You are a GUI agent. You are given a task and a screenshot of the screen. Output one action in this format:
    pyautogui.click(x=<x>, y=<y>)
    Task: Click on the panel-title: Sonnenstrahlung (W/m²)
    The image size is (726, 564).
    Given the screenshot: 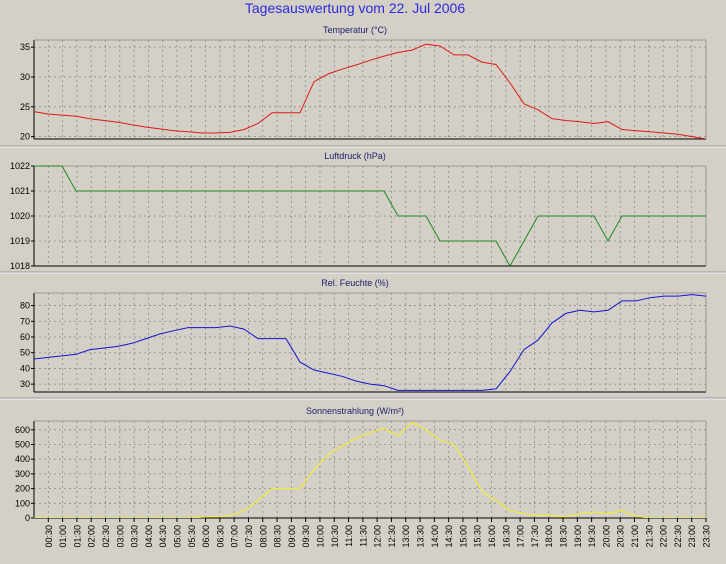 What is the action you would take?
    pyautogui.click(x=355, y=411)
    